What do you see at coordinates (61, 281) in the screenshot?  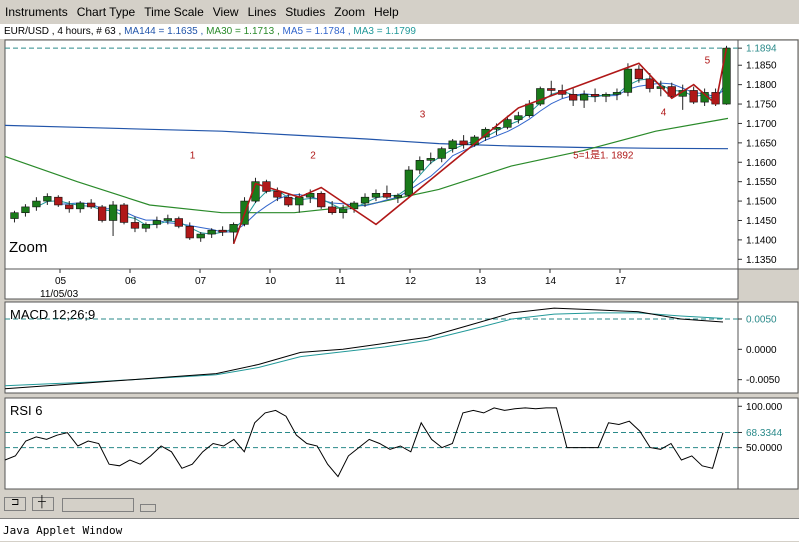 I see `x-tick-label: 05` at bounding box center [61, 281].